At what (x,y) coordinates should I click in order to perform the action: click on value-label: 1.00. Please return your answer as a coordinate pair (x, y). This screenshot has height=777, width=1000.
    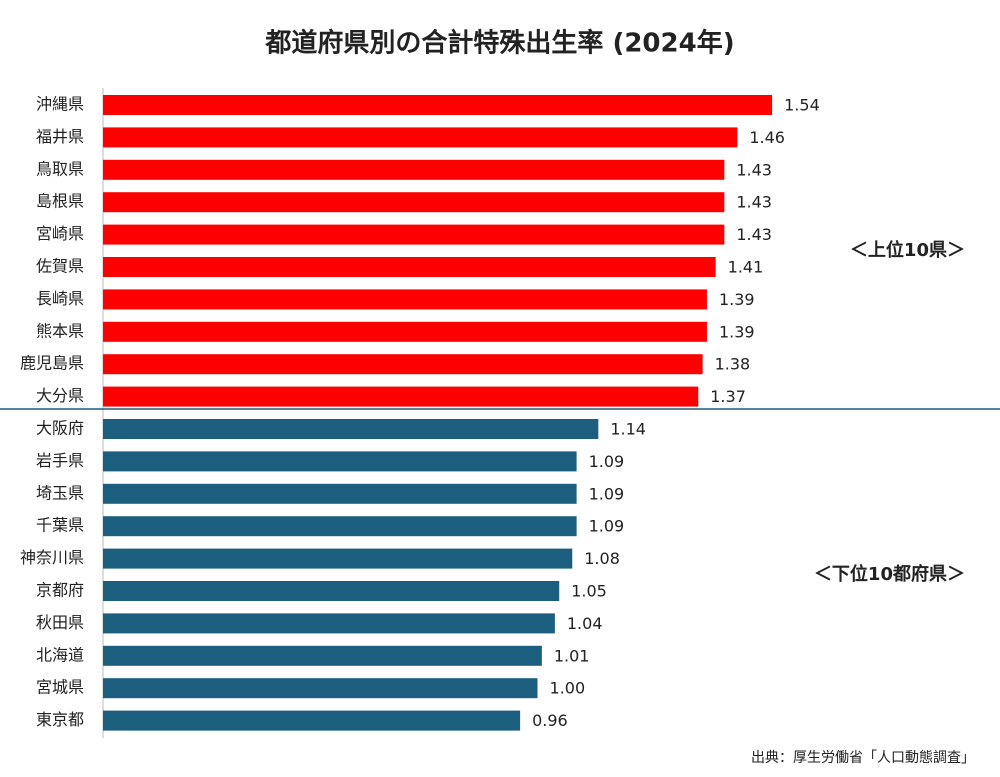
    Looking at the image, I should click on (568, 688).